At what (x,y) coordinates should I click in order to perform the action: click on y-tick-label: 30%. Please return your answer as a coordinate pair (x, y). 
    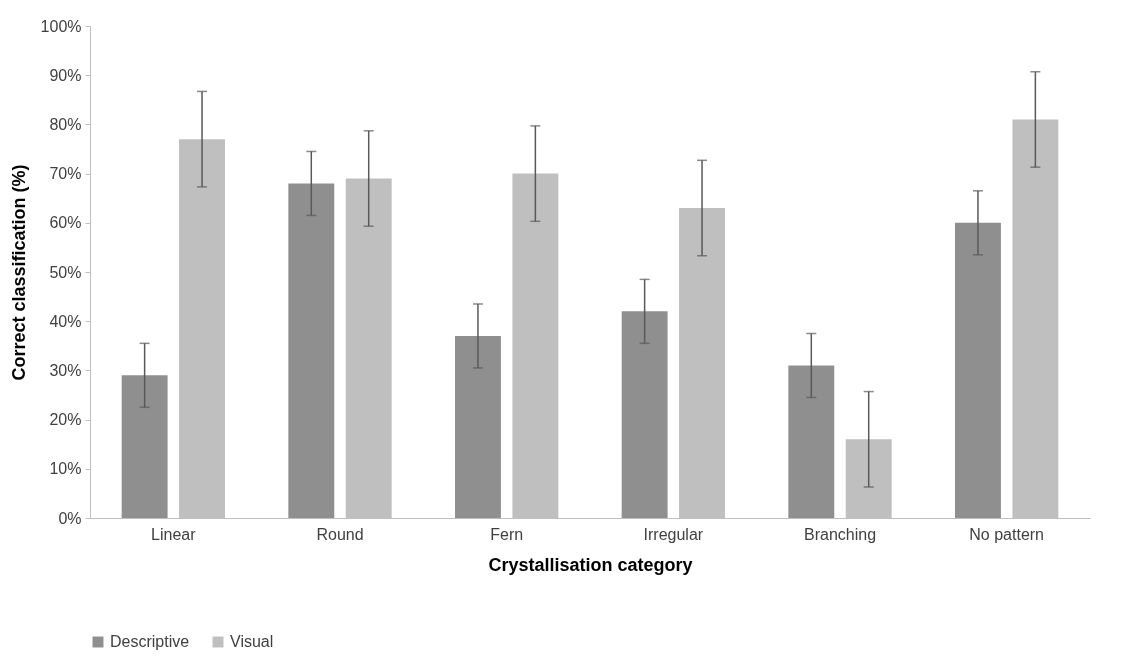
    Looking at the image, I should click on (65, 370).